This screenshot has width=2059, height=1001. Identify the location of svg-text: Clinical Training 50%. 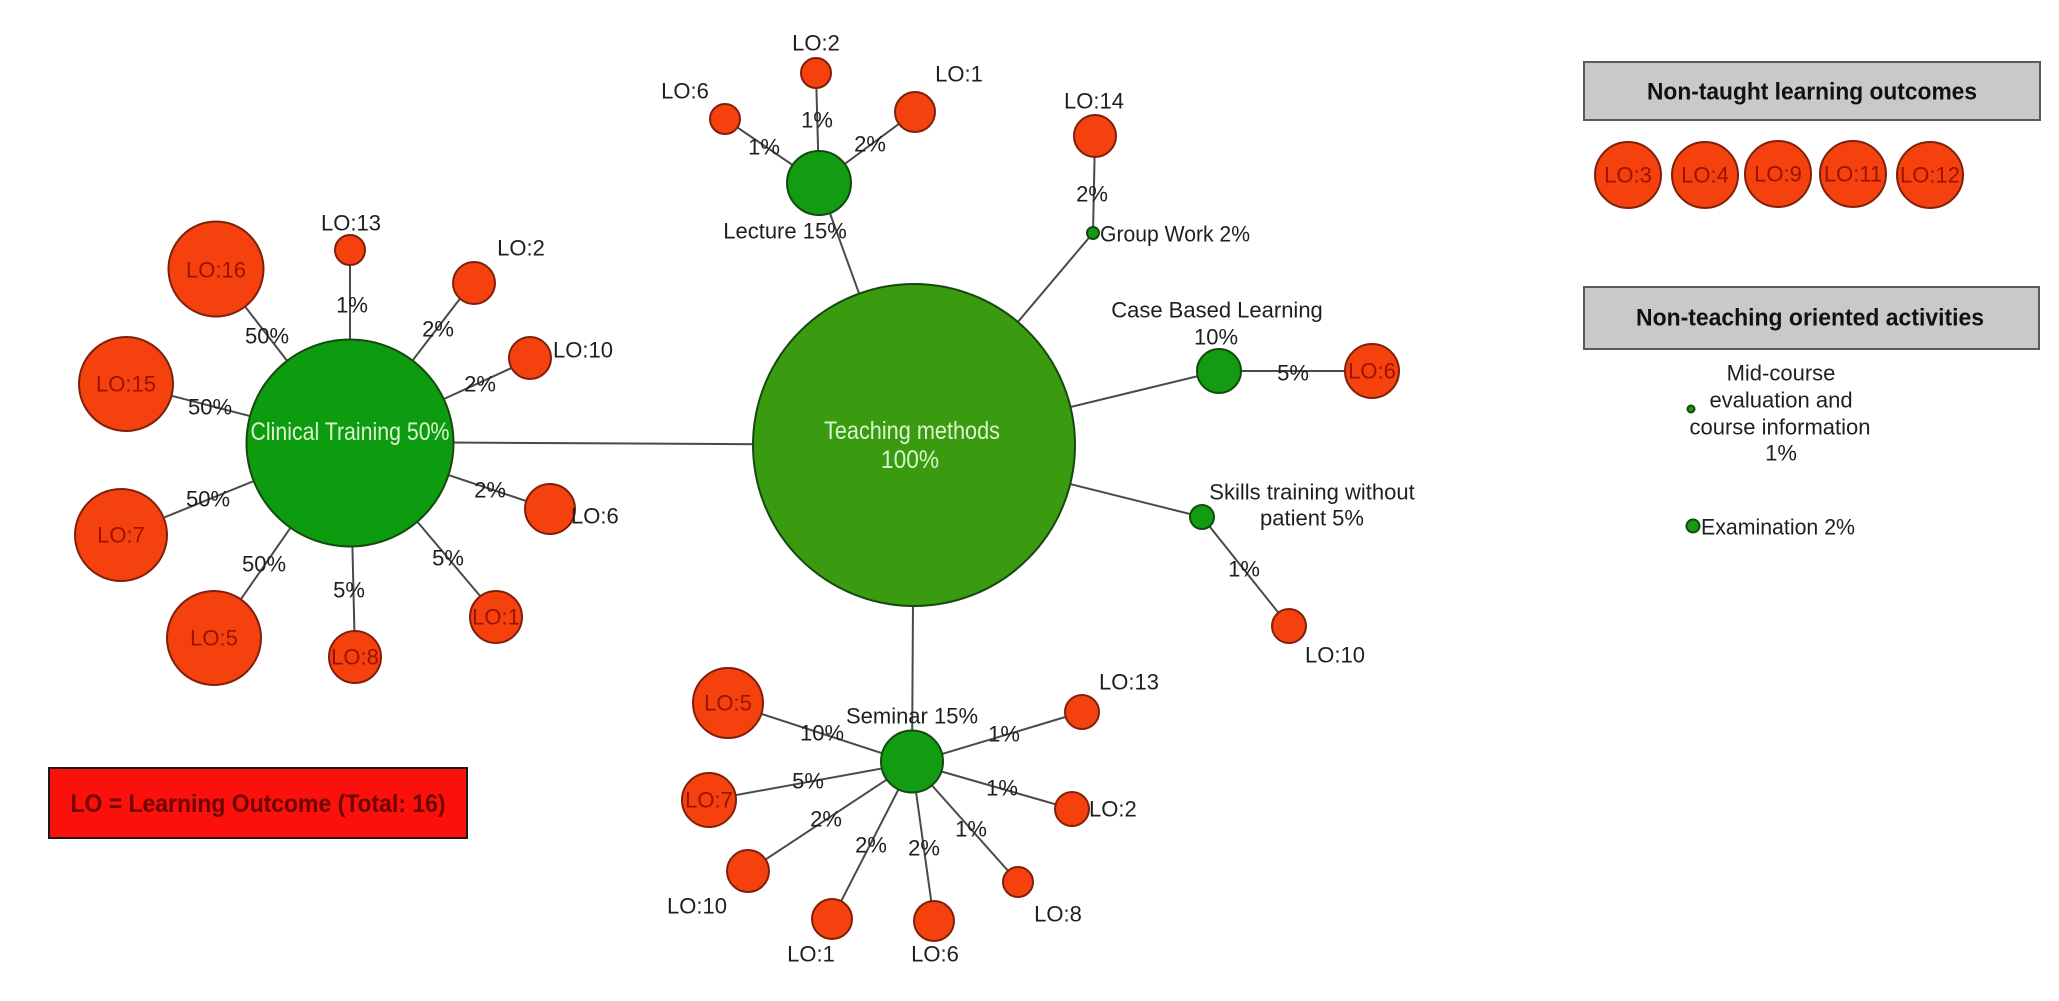
(350, 432).